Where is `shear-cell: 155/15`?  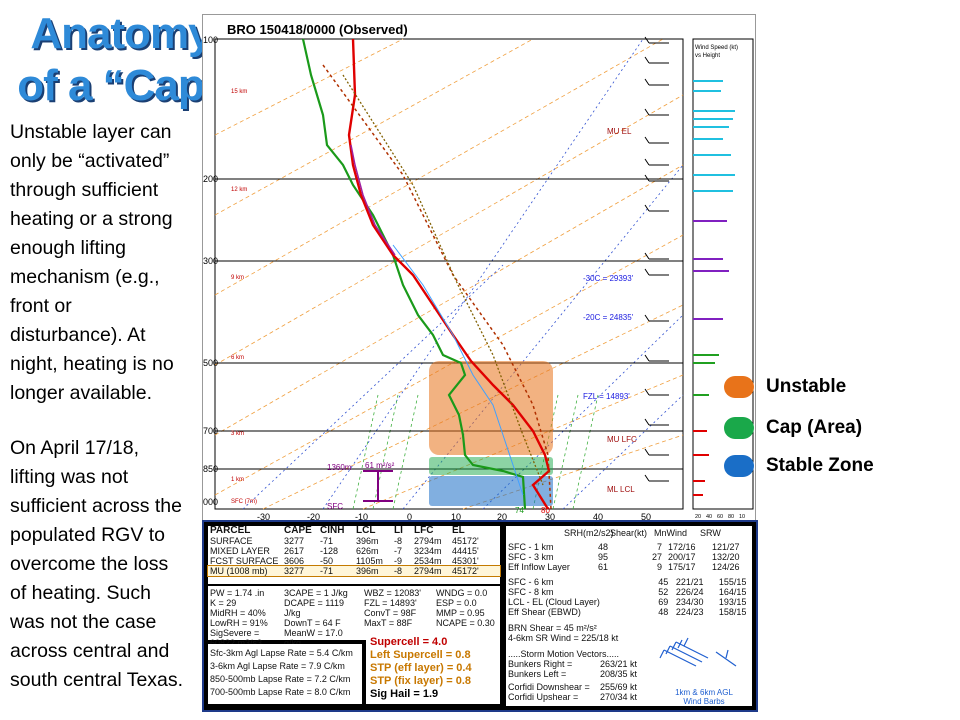
shear-cell: 155/15 is located at coordinates (732, 582).